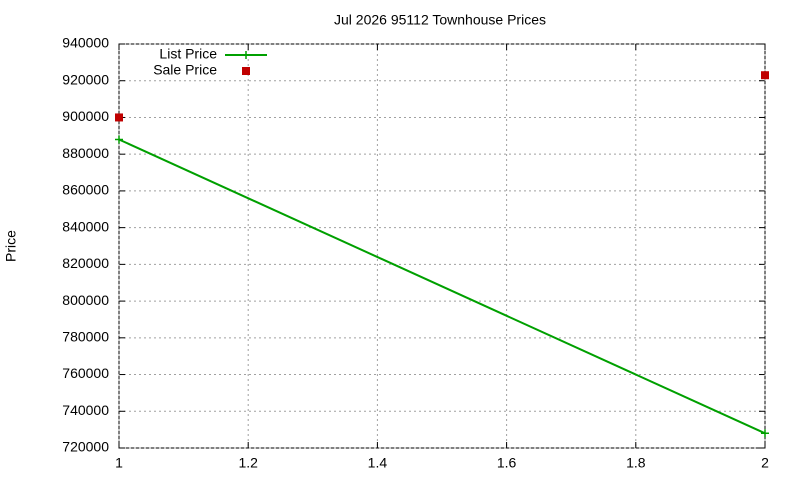 This screenshot has width=800, height=480. I want to click on y-tick-label: 840000, so click(85, 226).